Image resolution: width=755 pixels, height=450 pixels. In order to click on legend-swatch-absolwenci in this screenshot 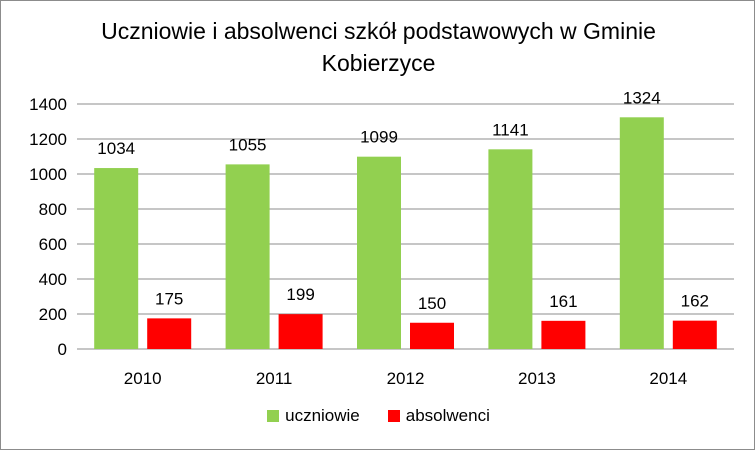, I will do `click(393, 416)`.